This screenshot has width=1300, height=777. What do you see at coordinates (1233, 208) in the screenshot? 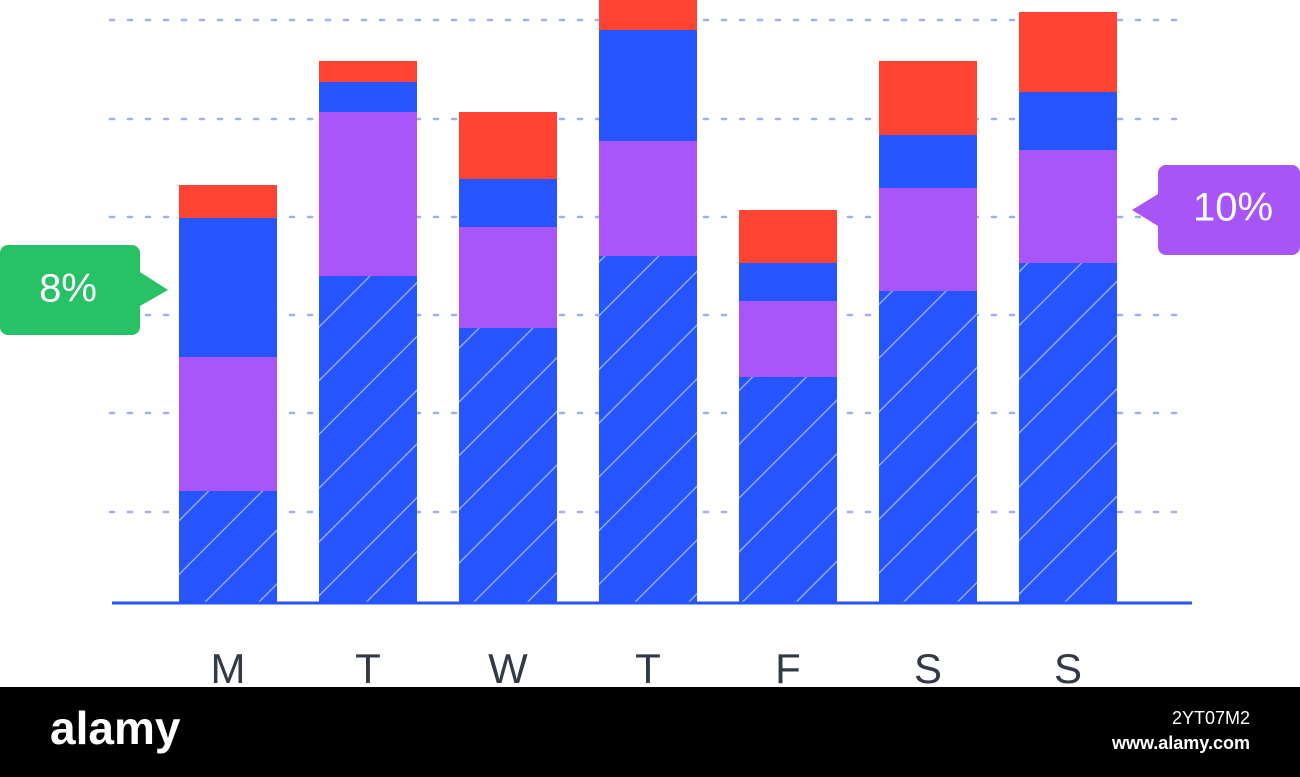
I see `callout-text: 10%` at bounding box center [1233, 208].